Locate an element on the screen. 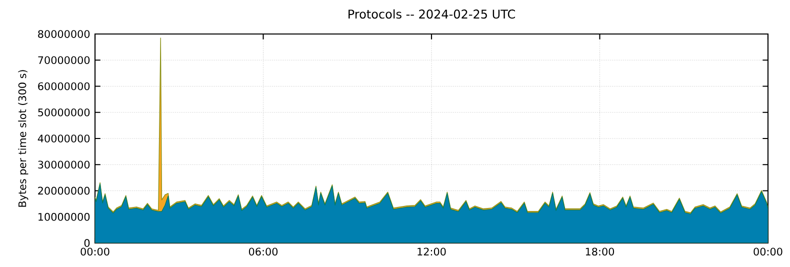 This screenshot has width=790, height=267. x-tick-label: 18:00 is located at coordinates (600, 252).